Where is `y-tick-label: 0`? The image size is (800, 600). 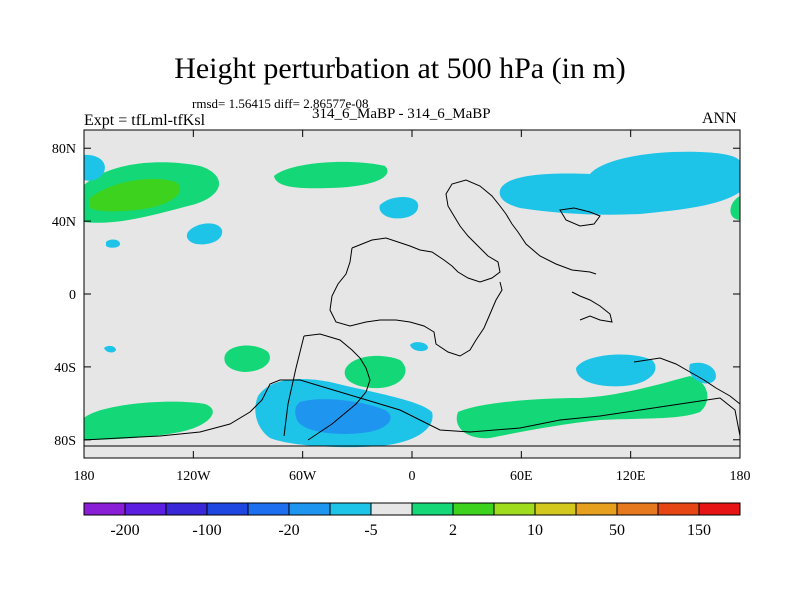 y-tick-label: 0 is located at coordinates (72, 295).